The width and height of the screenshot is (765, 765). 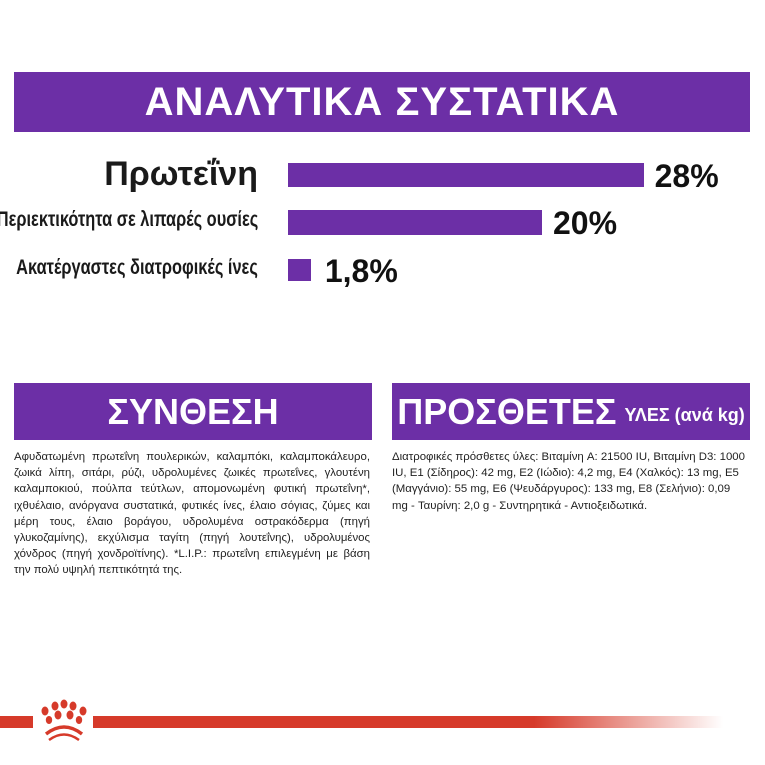 I want to click on composition-header: ΣΥΝΘΕΣΗ, so click(x=193, y=411).